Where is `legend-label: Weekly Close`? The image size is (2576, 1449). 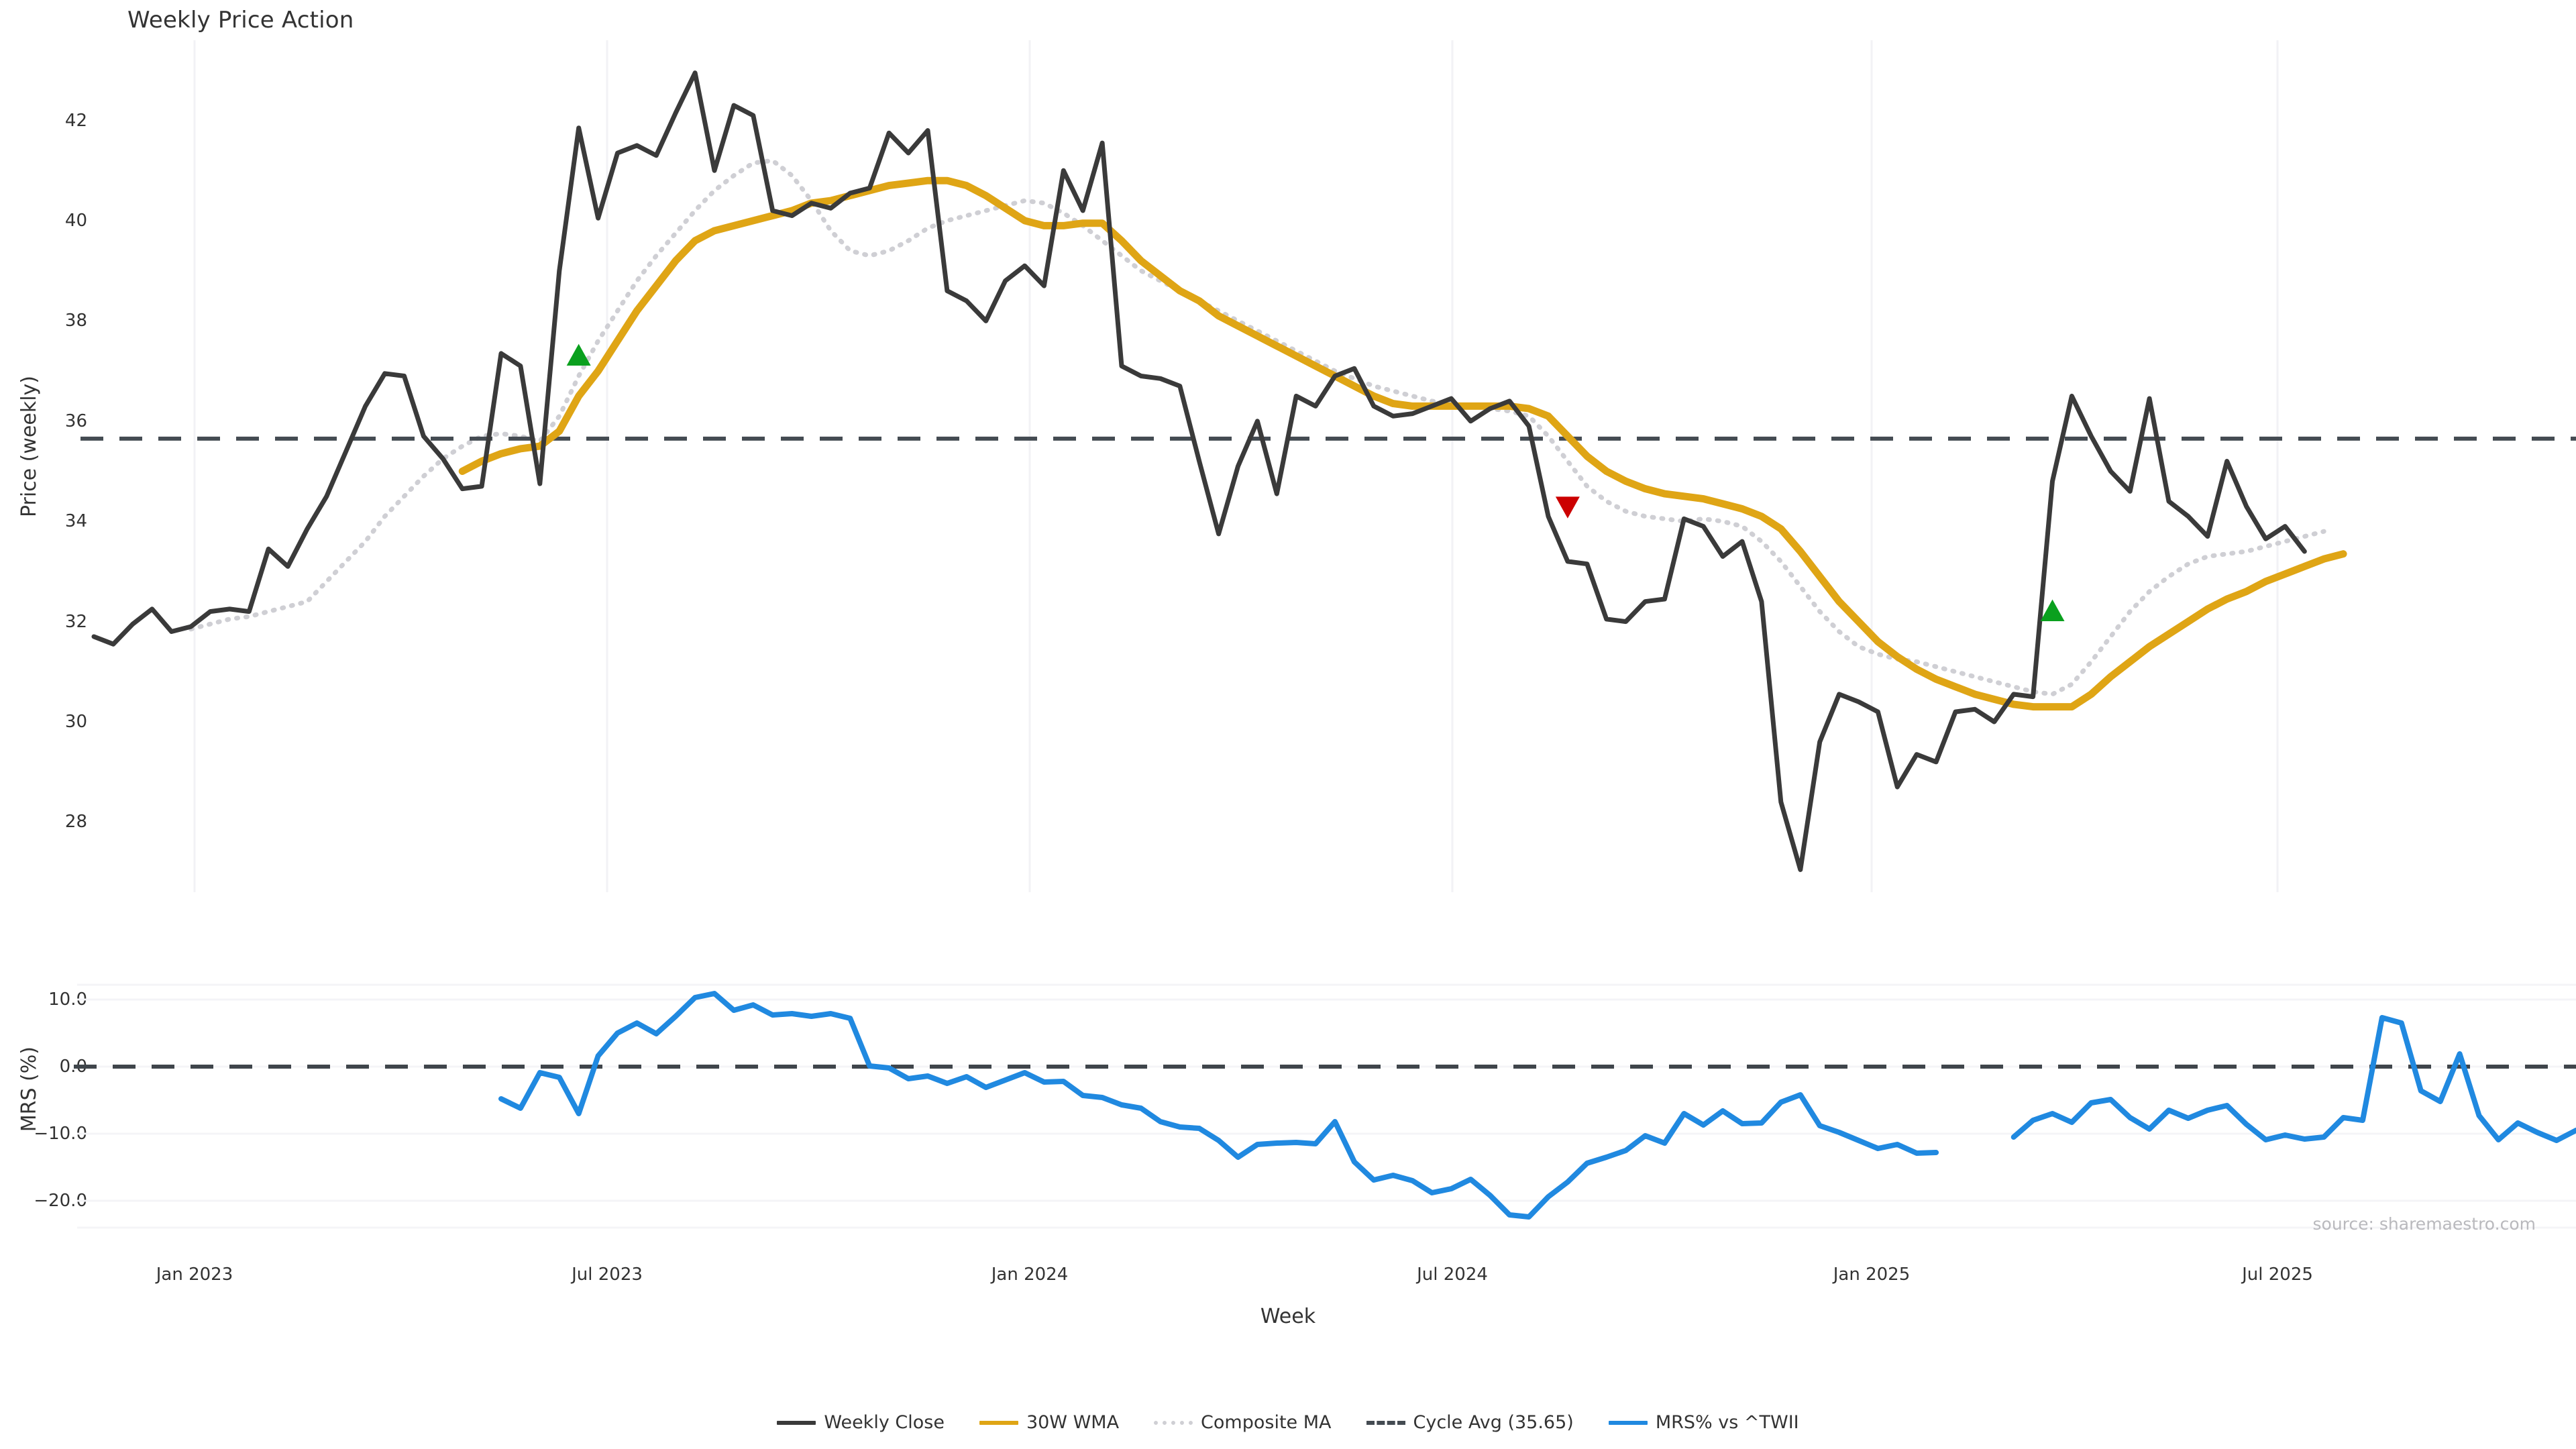
legend-label: Weekly Close is located at coordinates (884, 1422).